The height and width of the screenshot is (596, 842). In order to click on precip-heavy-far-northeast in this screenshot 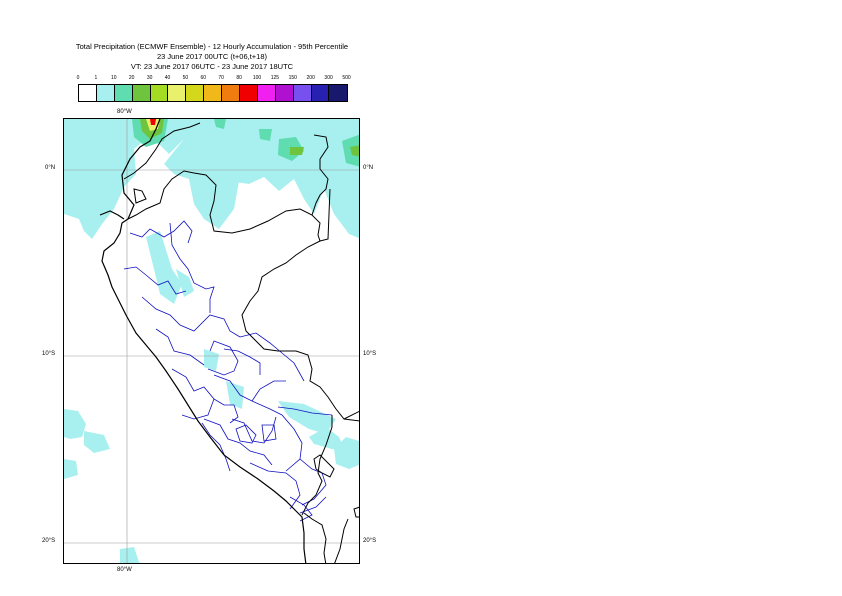, I will do `click(354, 151)`.